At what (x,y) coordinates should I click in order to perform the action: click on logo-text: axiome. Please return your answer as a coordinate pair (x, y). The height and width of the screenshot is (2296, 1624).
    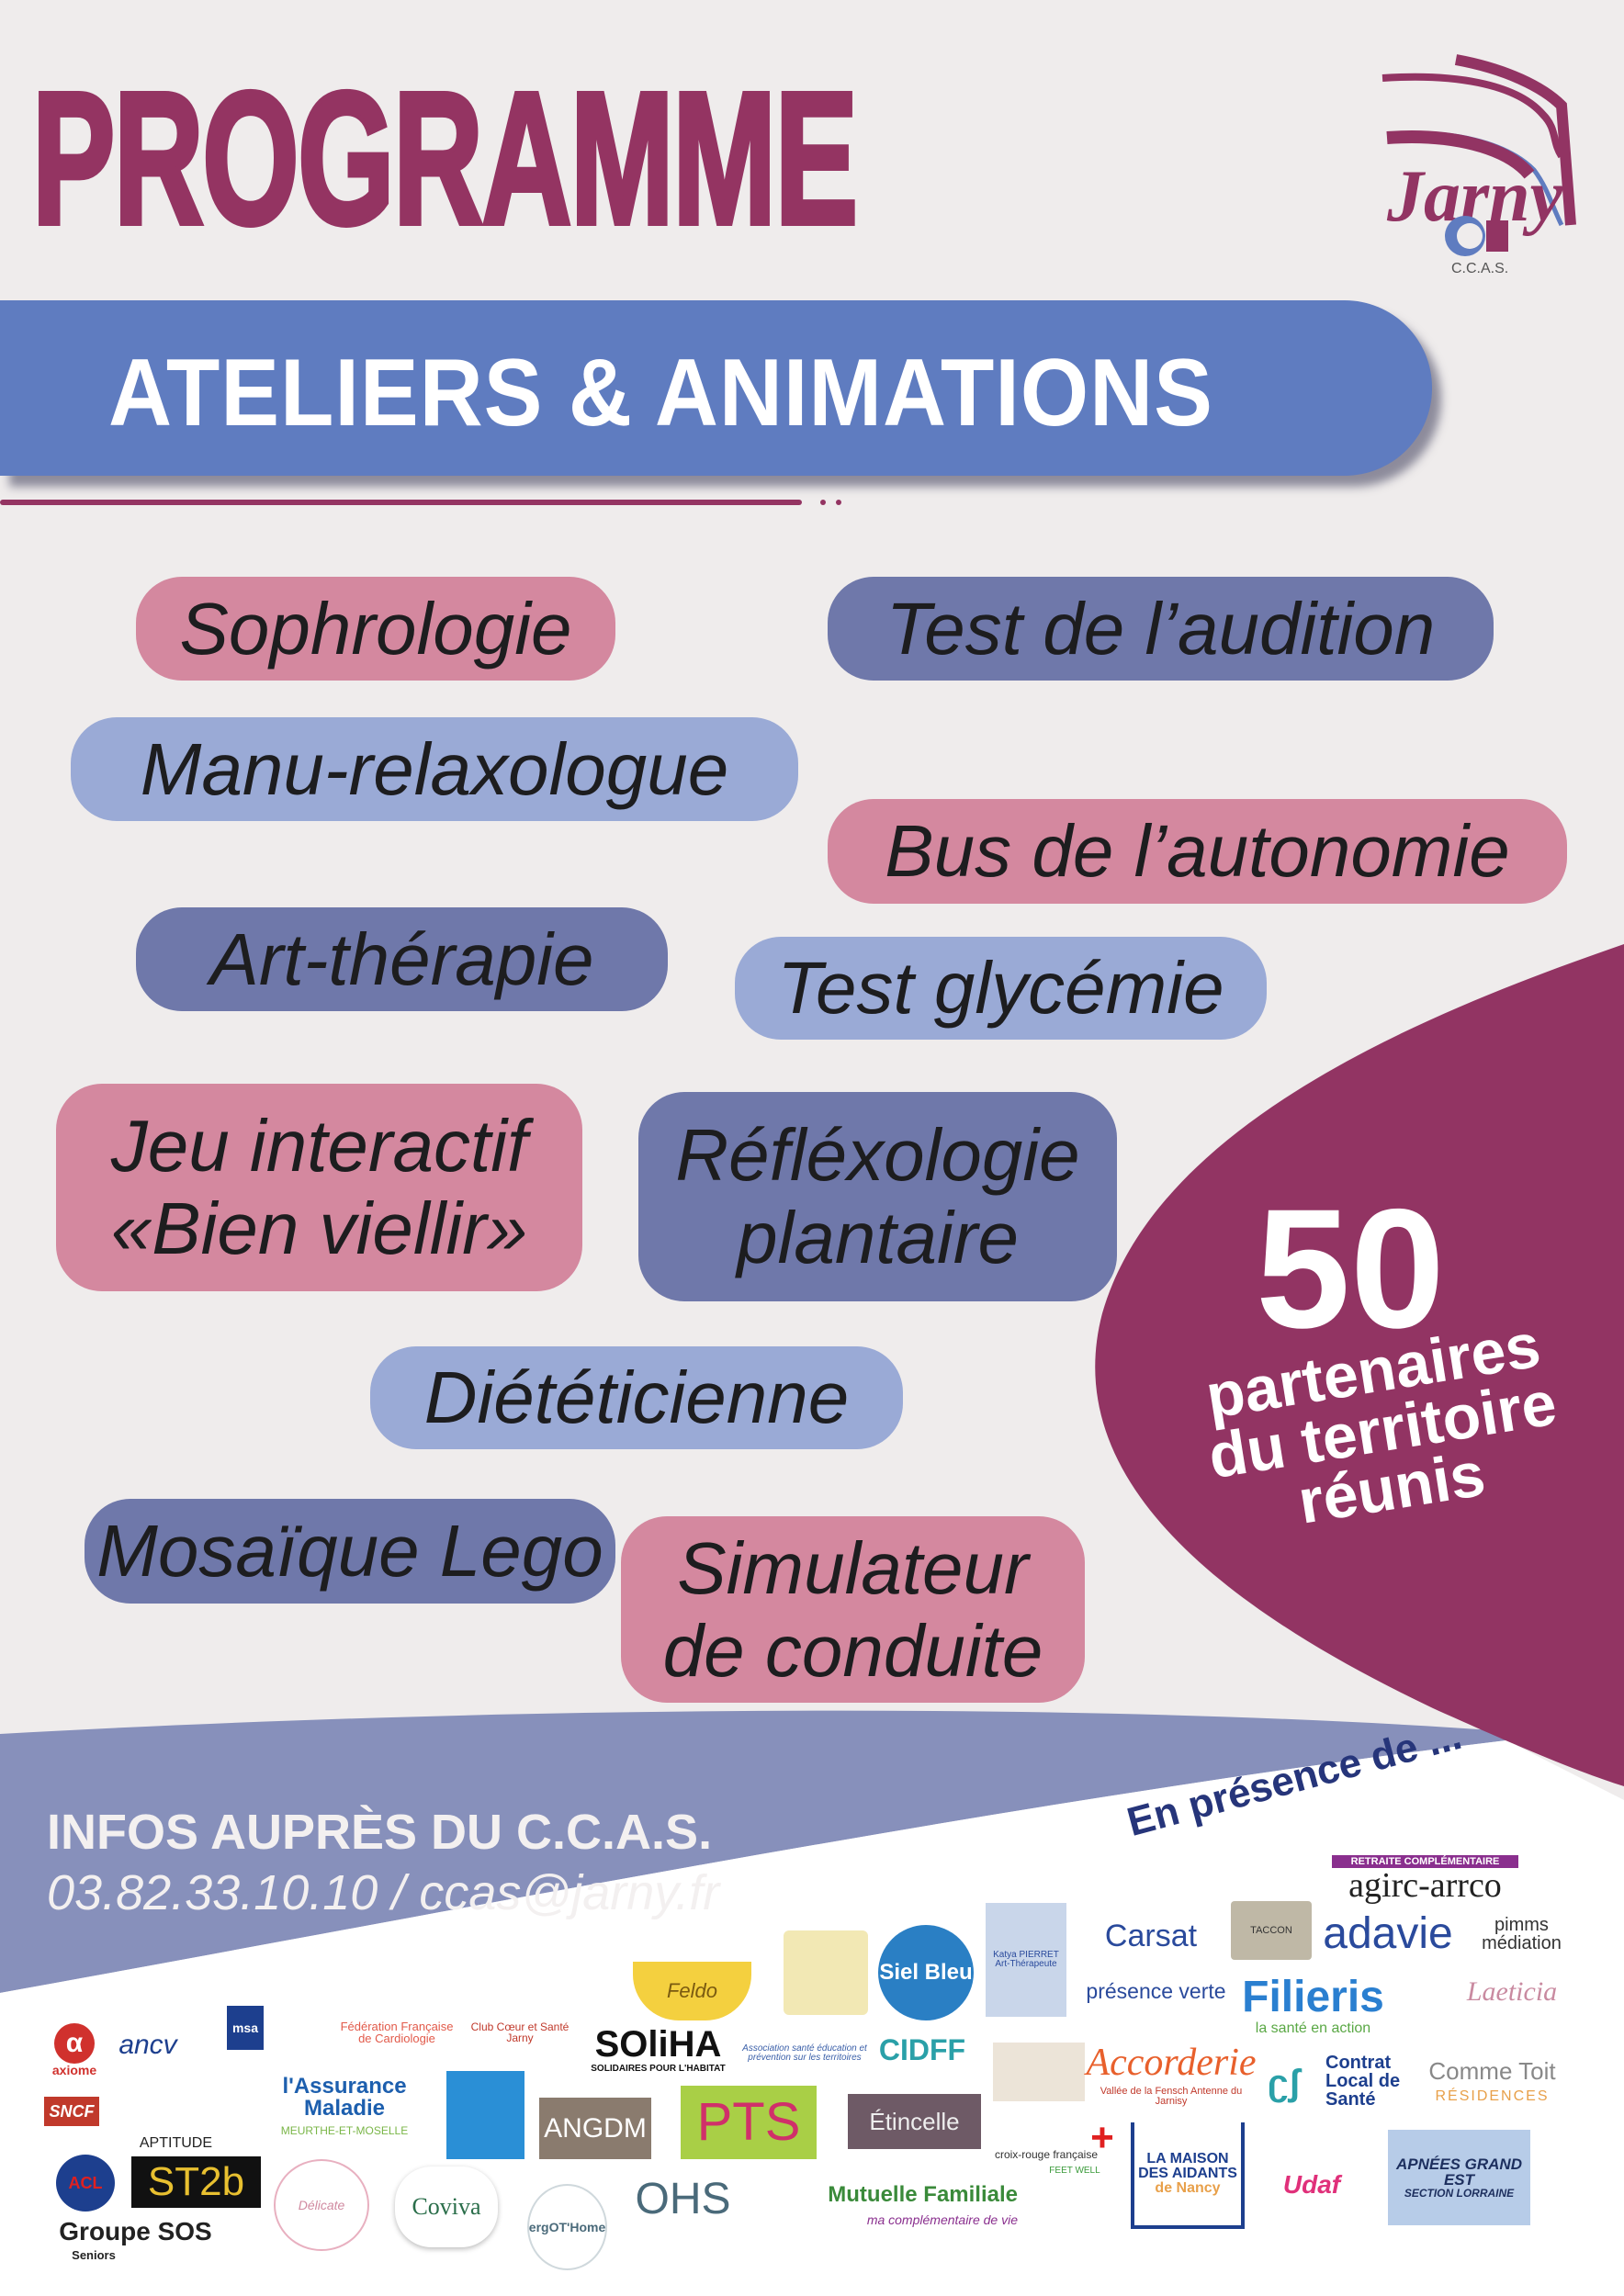
    Looking at the image, I should click on (74, 2069).